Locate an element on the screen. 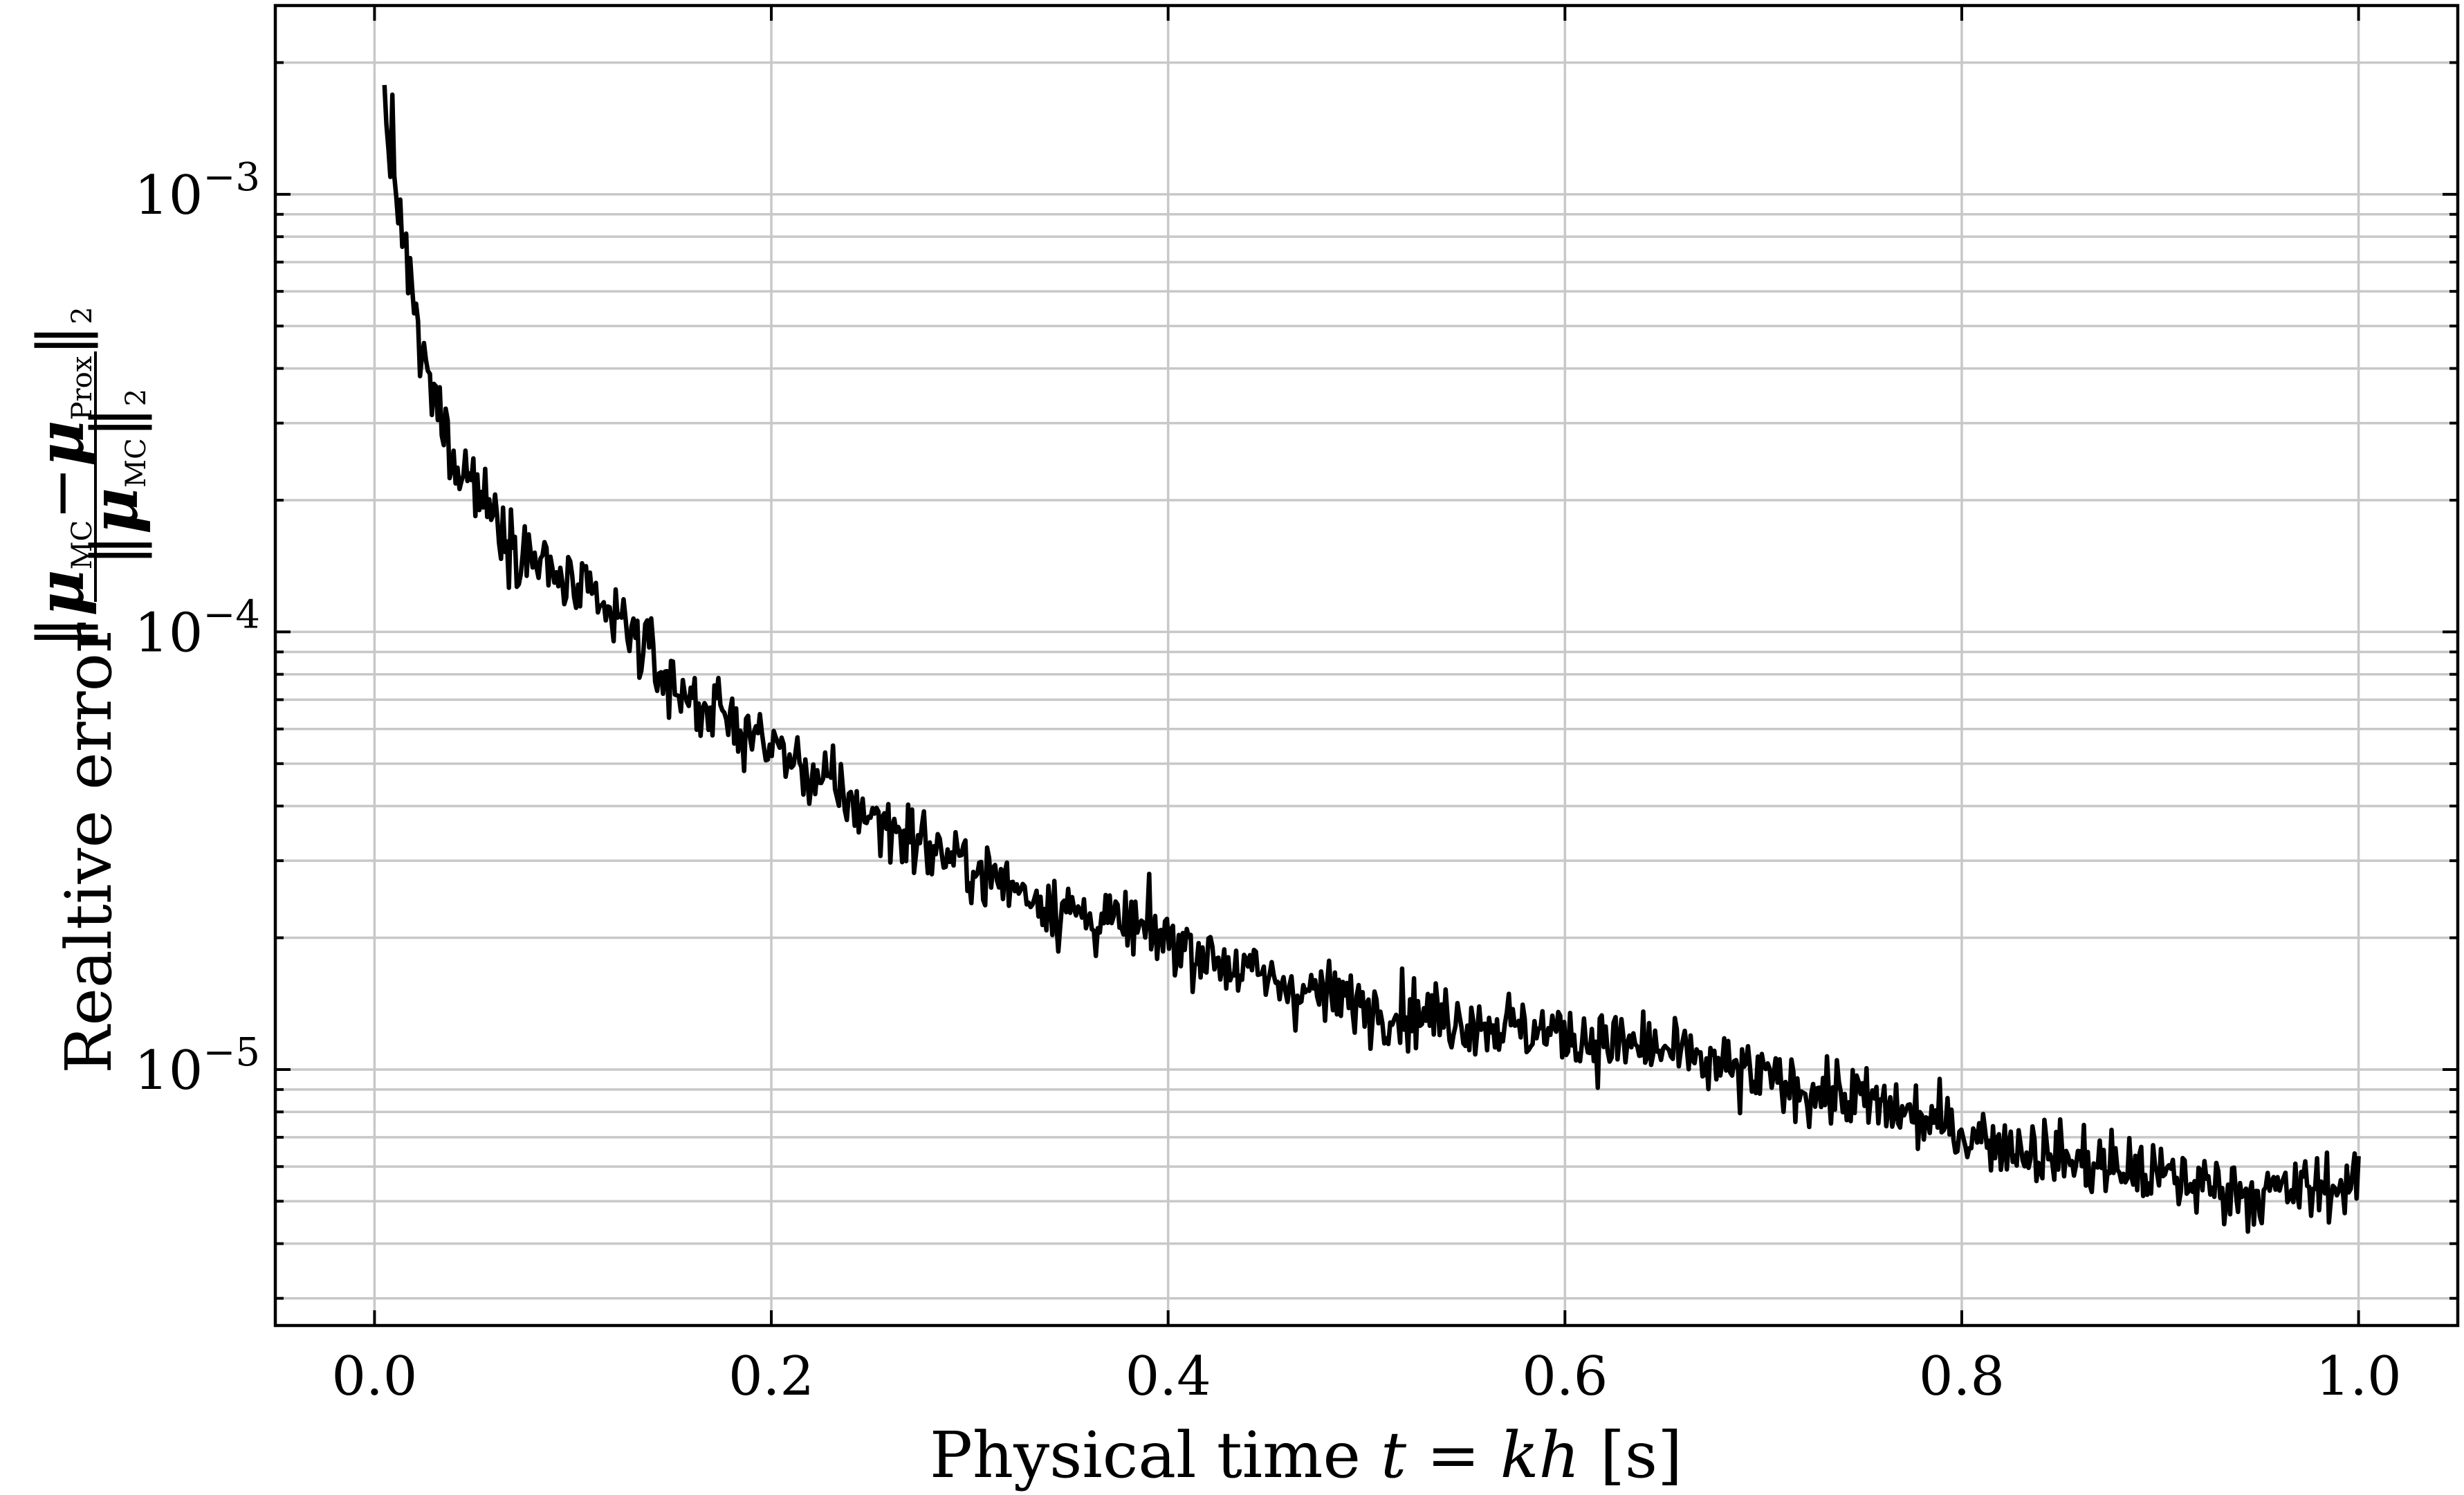 This screenshot has width=2464, height=1495. x-tick-label: 0.6 is located at coordinates (1565, 1377).